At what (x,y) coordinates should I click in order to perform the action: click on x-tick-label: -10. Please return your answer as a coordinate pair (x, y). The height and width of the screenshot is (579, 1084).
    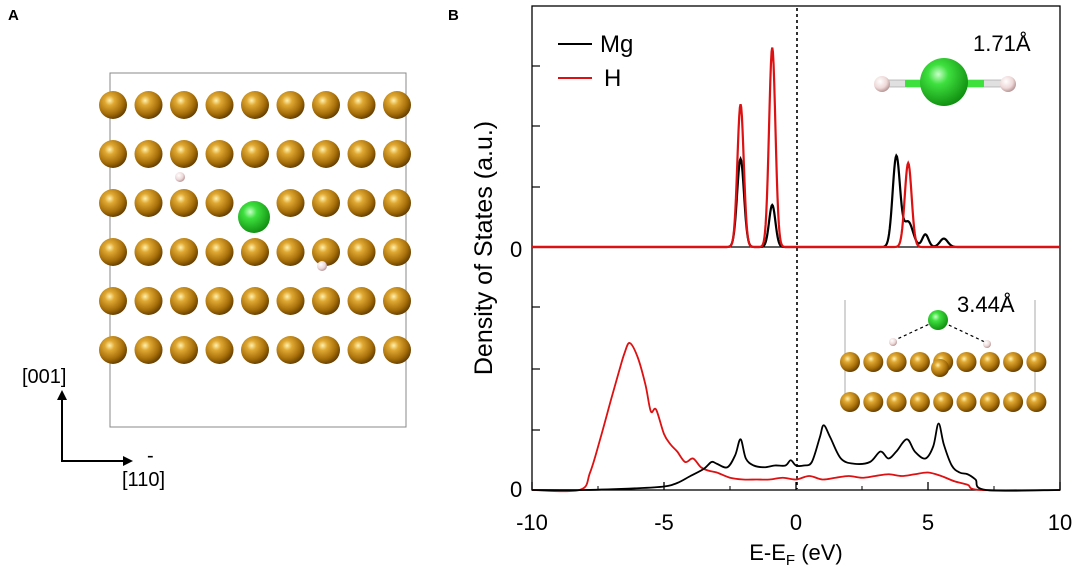
    Looking at the image, I should click on (532, 522).